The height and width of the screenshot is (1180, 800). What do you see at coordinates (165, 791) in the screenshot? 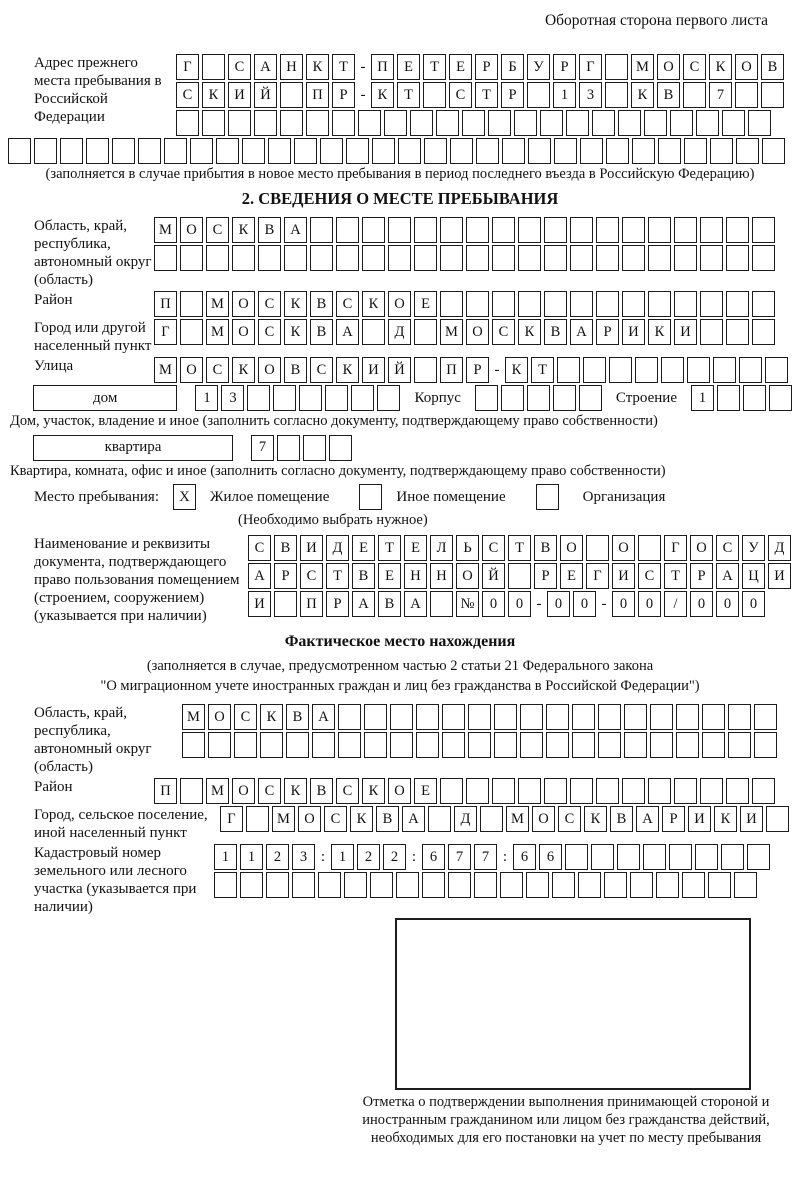
I see `char-box: П` at bounding box center [165, 791].